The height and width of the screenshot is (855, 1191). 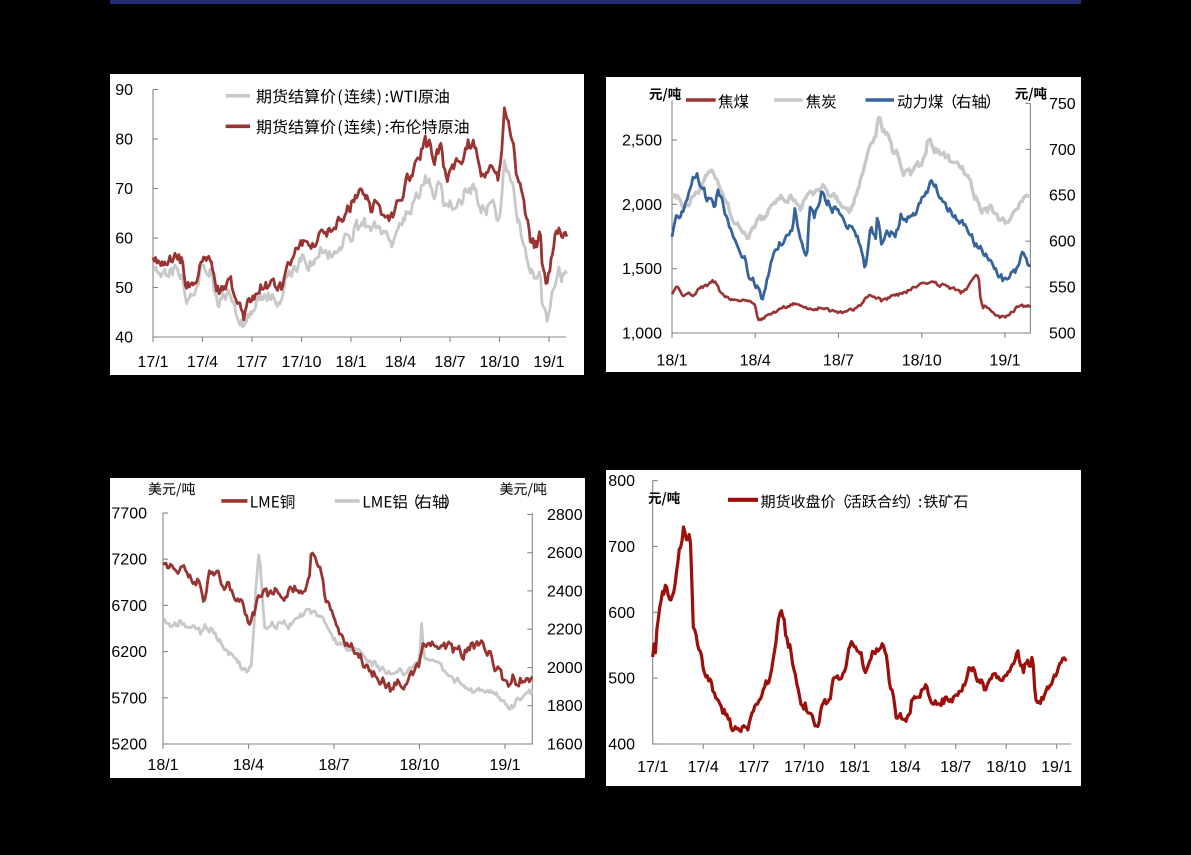 What do you see at coordinates (642, 205) in the screenshot?
I see `svg-text: 2,000` at bounding box center [642, 205].